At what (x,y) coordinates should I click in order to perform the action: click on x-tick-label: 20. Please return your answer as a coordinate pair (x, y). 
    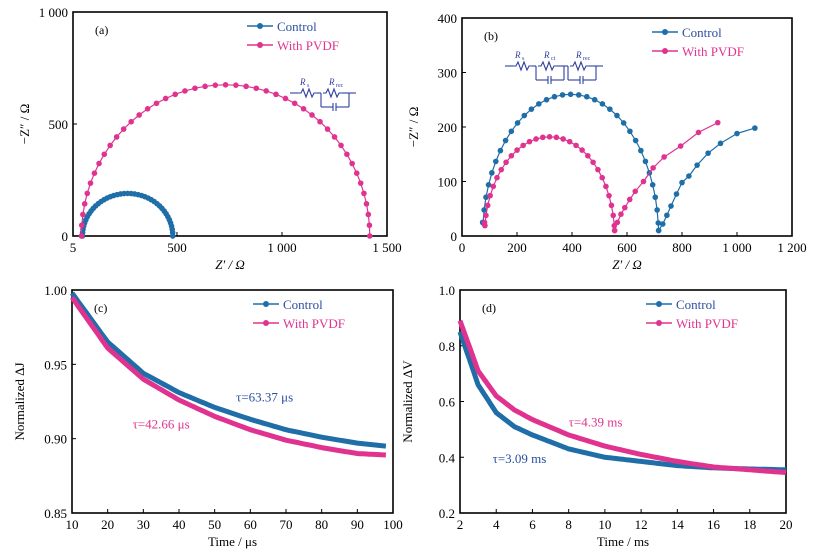
    Looking at the image, I should click on (107, 524).